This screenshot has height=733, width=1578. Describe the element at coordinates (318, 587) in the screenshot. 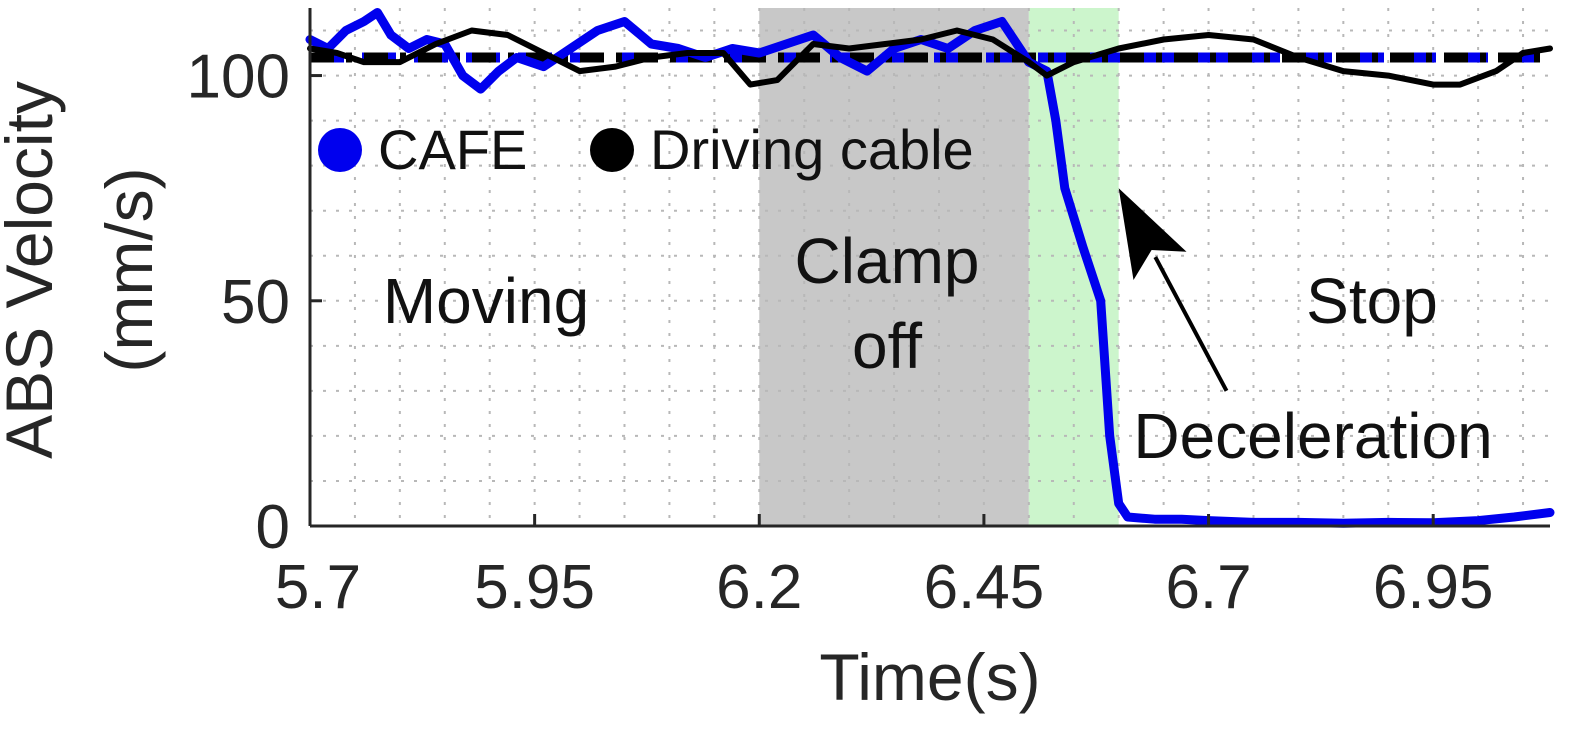

I see `x-tick-label: 5.7` at that location.